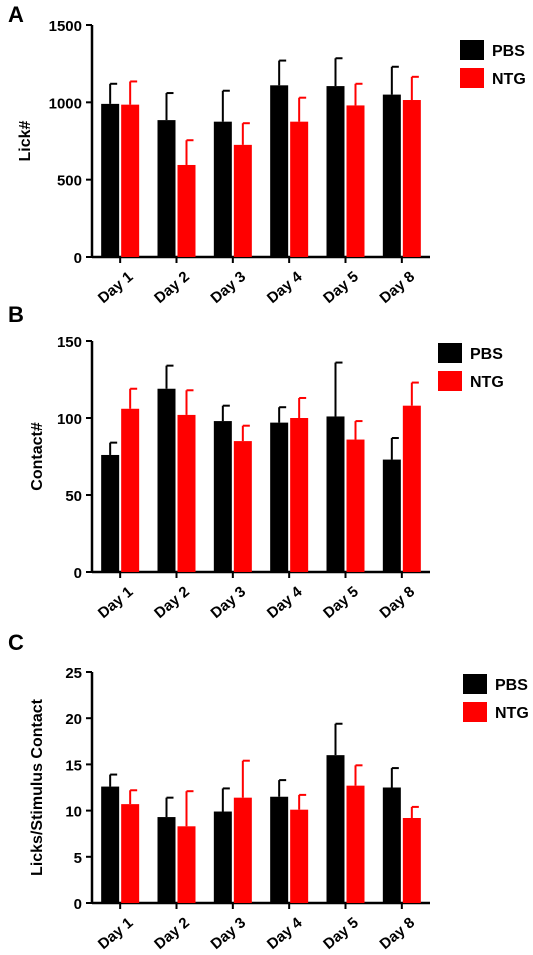  What do you see at coordinates (65, 103) in the screenshot?
I see `y-tick-label: 1000` at bounding box center [65, 103].